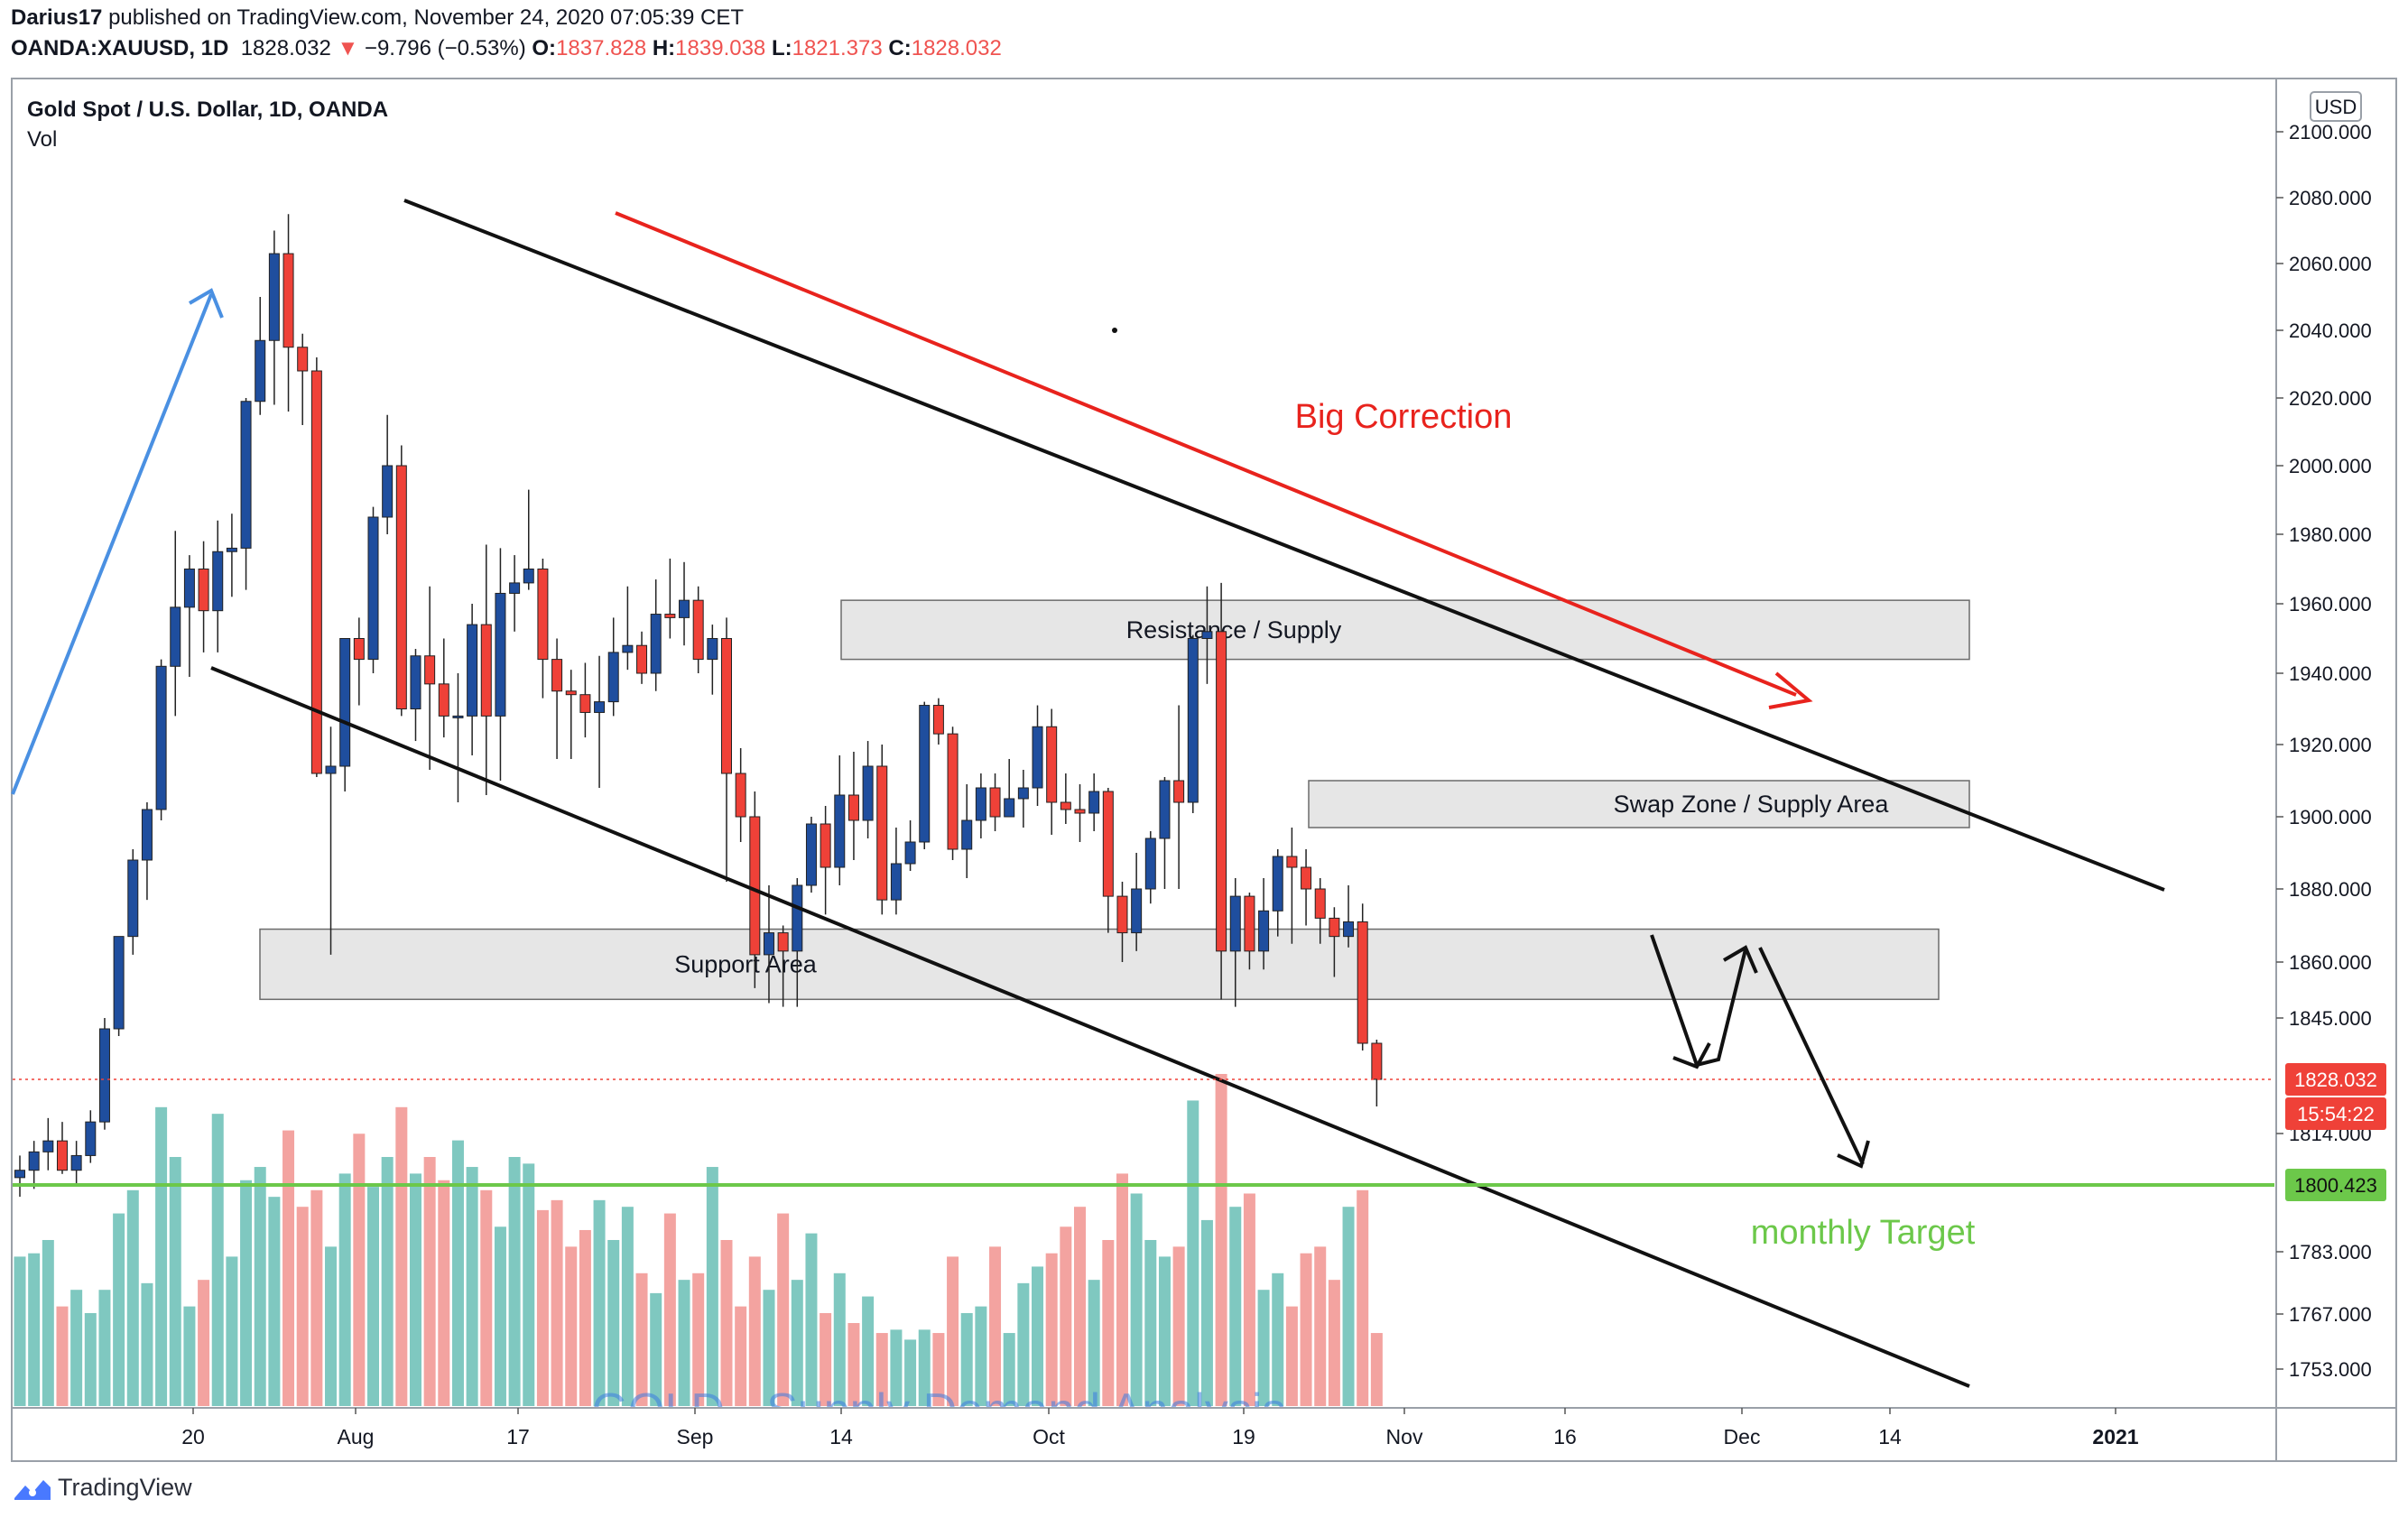 The height and width of the screenshot is (1527, 2408). I want to click on low-value: 1821.373, so click(837, 48).